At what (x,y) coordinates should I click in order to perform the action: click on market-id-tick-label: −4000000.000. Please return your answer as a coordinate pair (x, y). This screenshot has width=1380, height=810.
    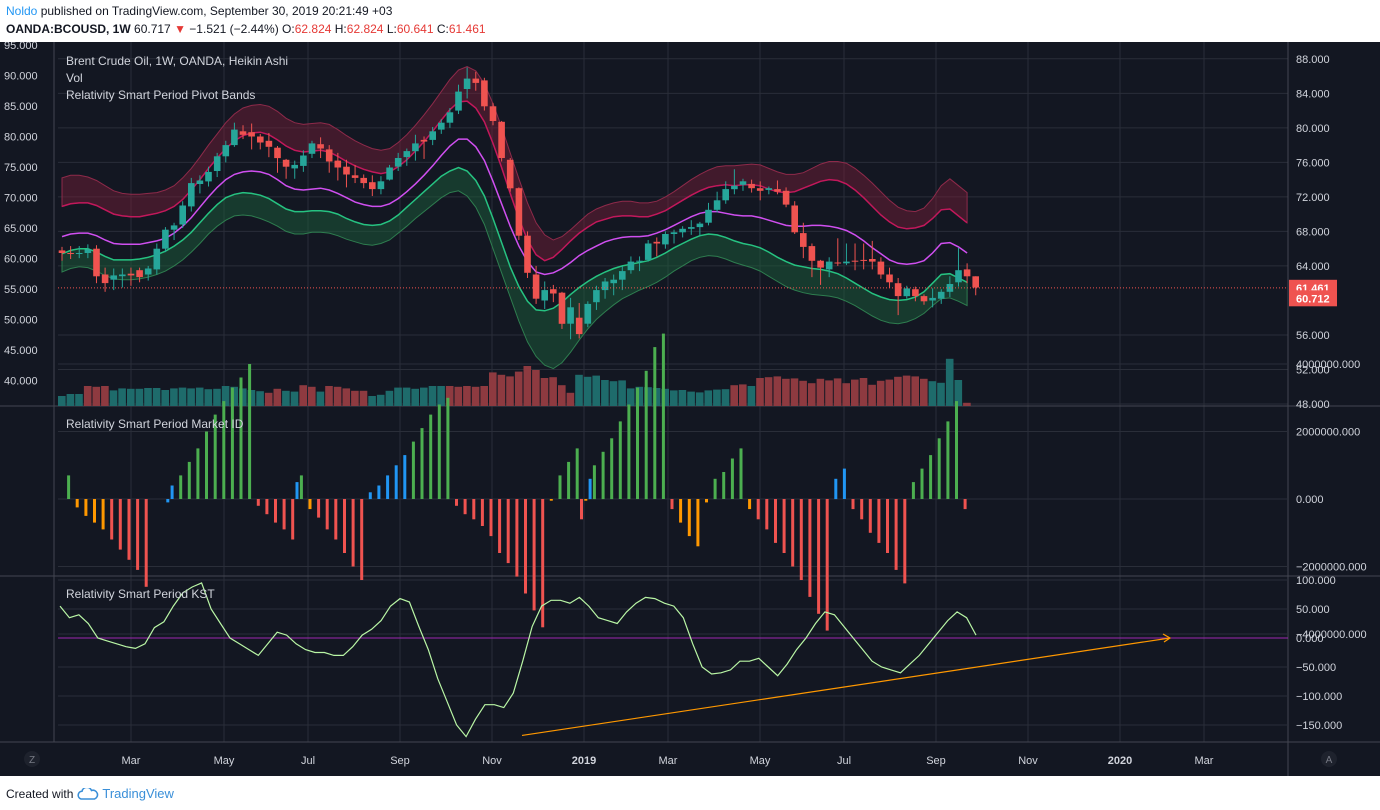
    Looking at the image, I should click on (1331, 635).